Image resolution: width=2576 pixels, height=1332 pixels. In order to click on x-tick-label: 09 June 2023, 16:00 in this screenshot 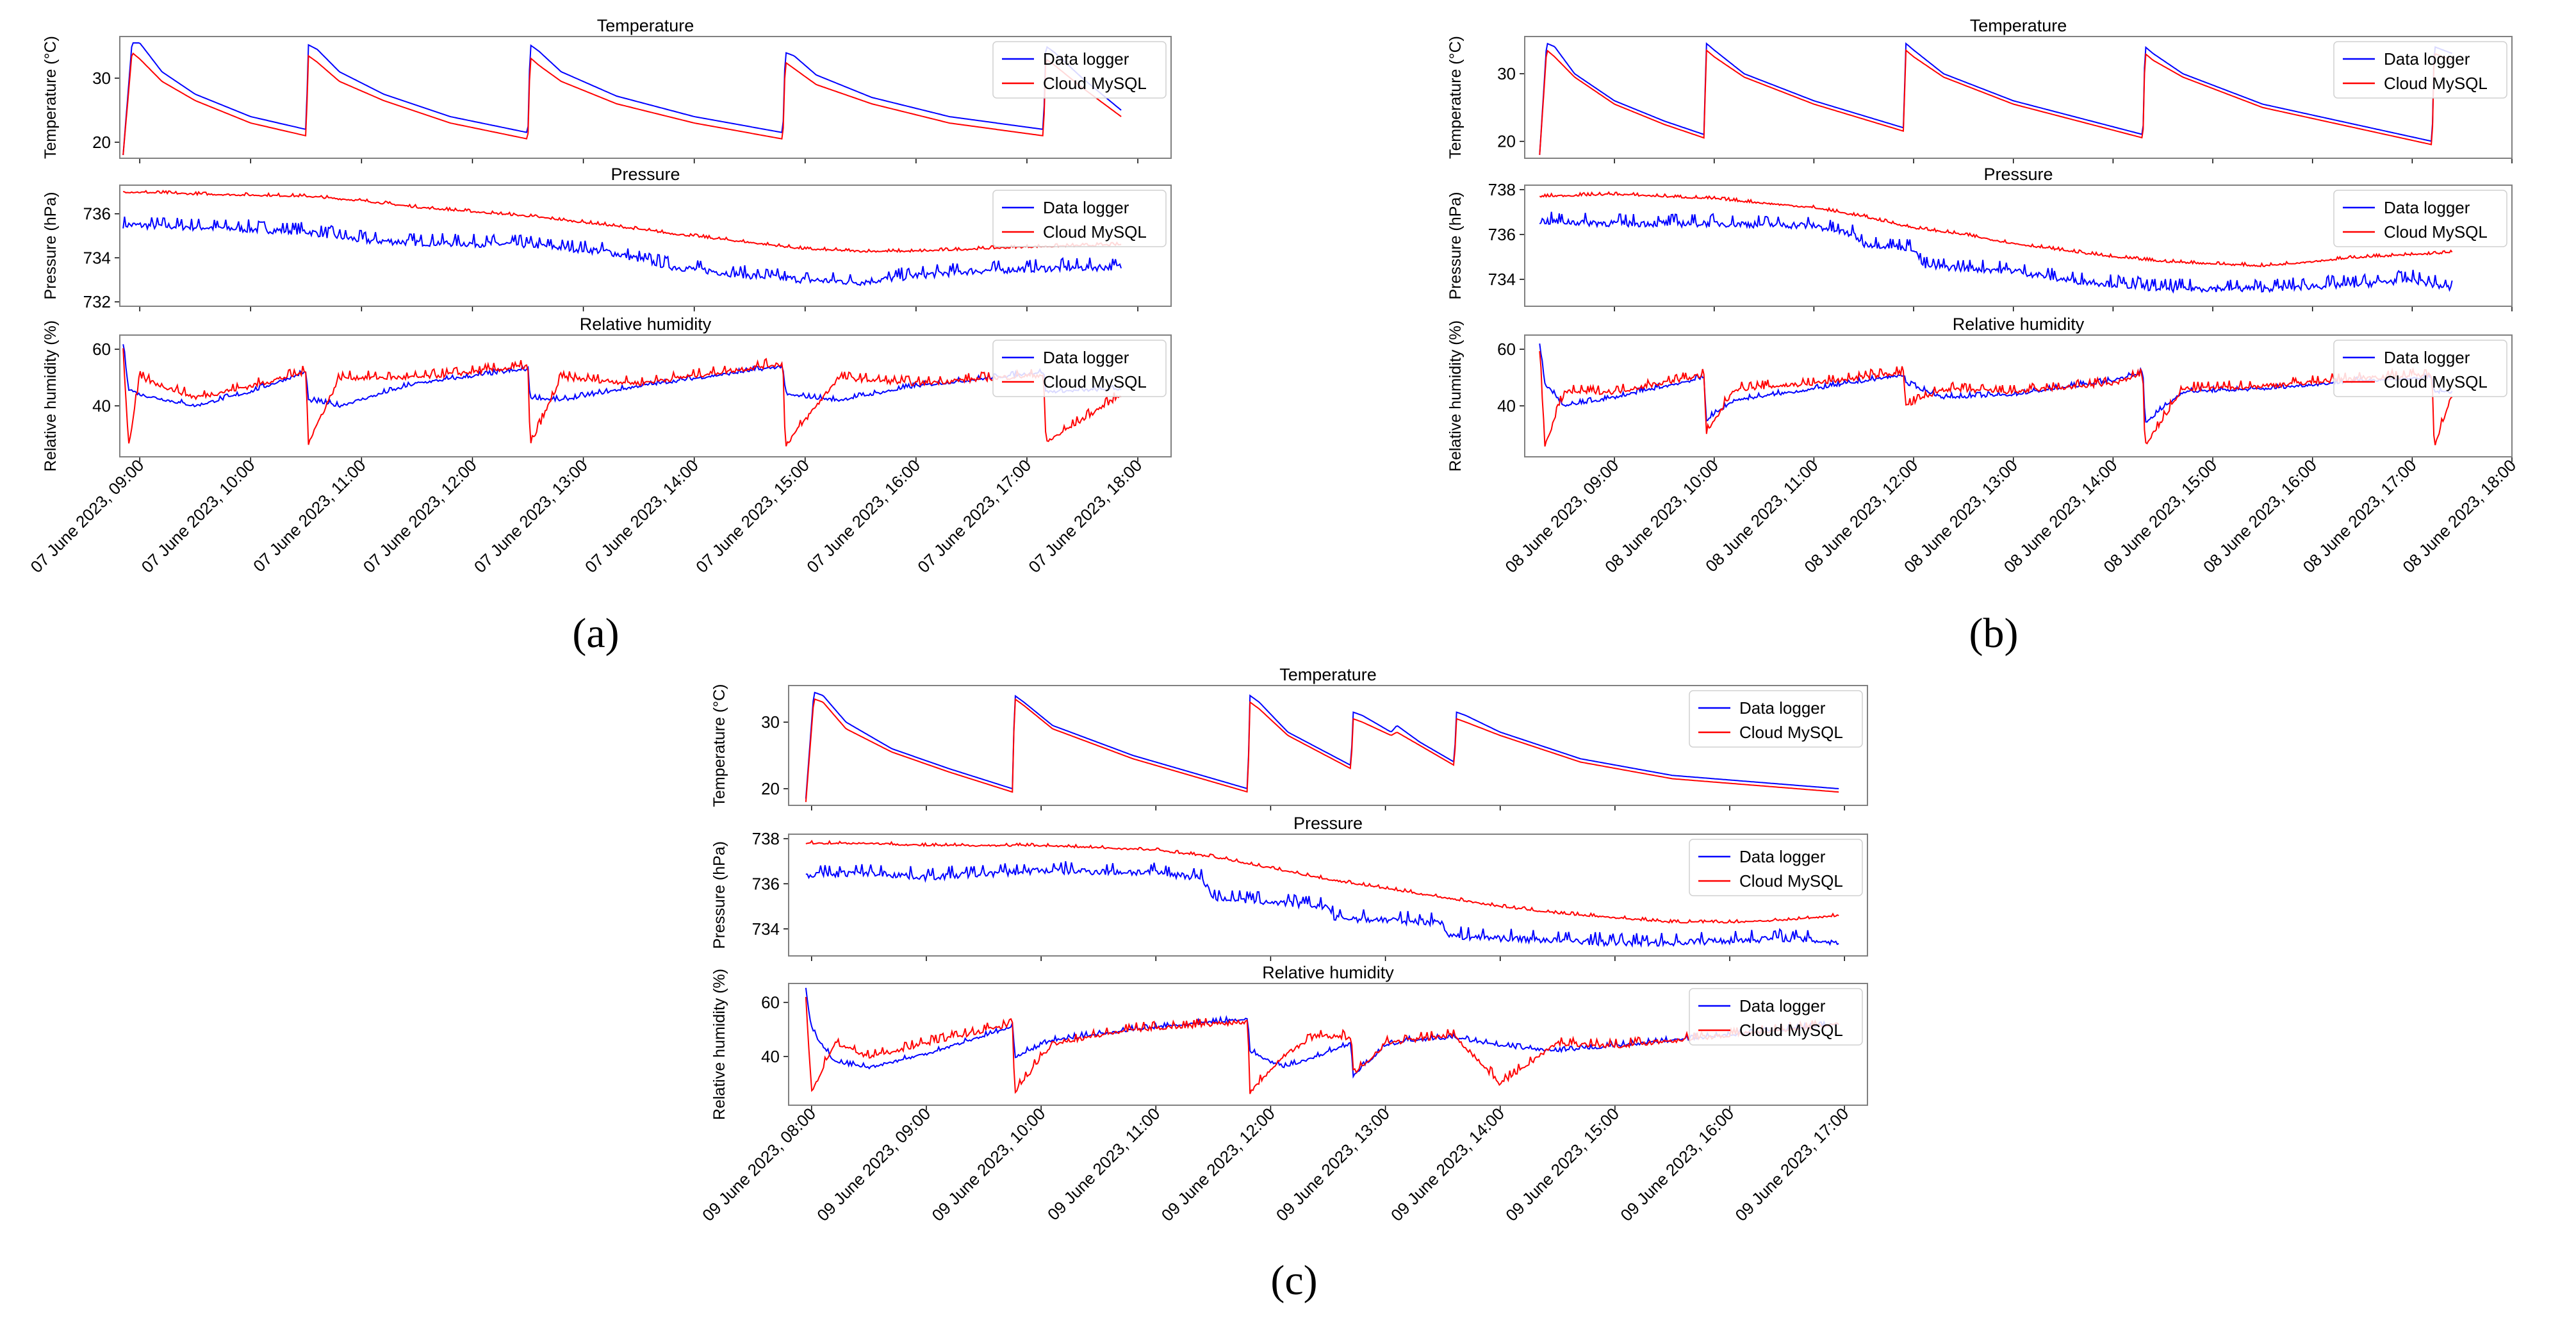, I will do `click(1677, 1164)`.